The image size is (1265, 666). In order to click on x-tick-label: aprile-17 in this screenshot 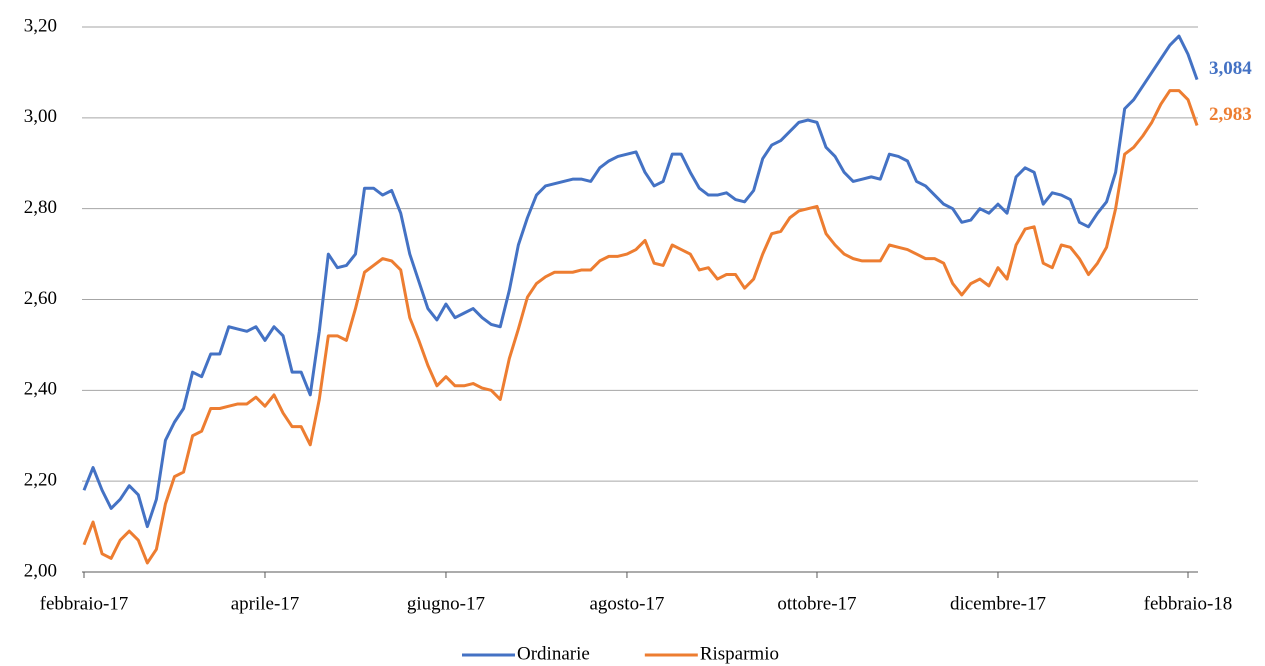, I will do `click(265, 603)`.